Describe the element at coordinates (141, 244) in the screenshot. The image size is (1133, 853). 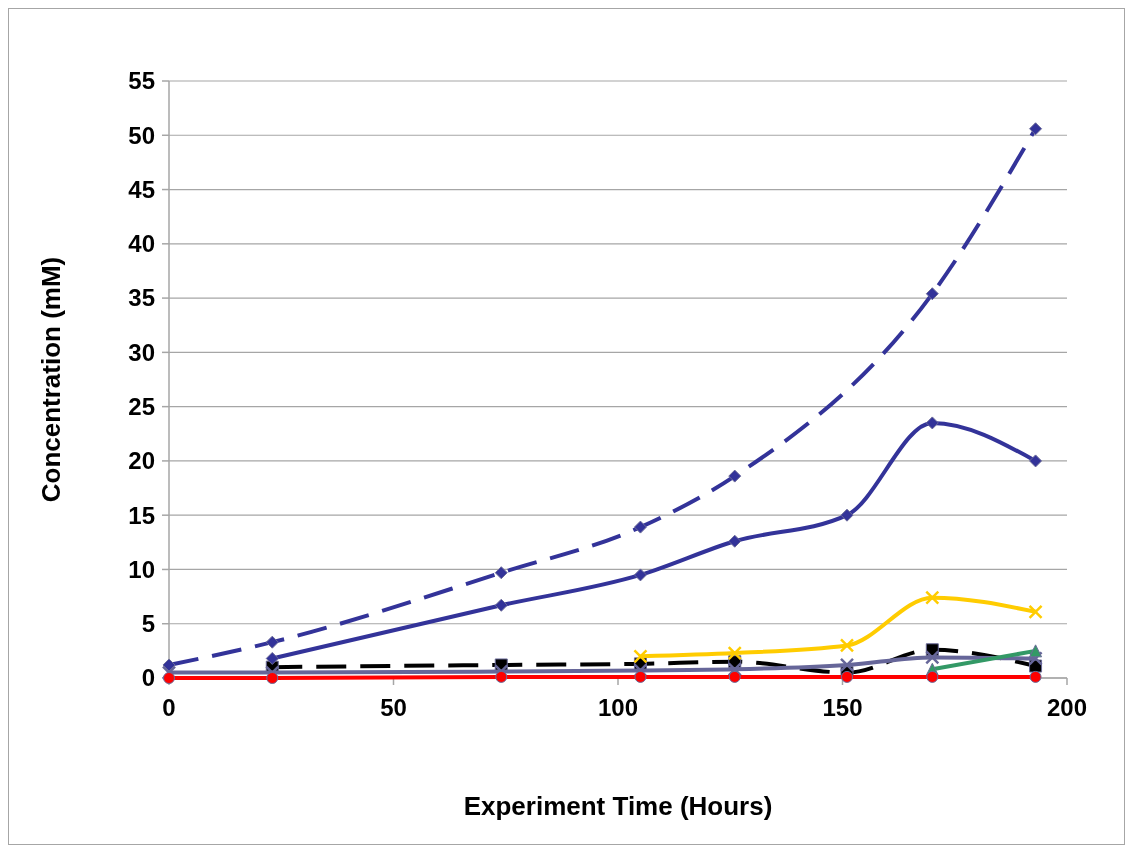
I see `y-tick-label: 40` at that location.